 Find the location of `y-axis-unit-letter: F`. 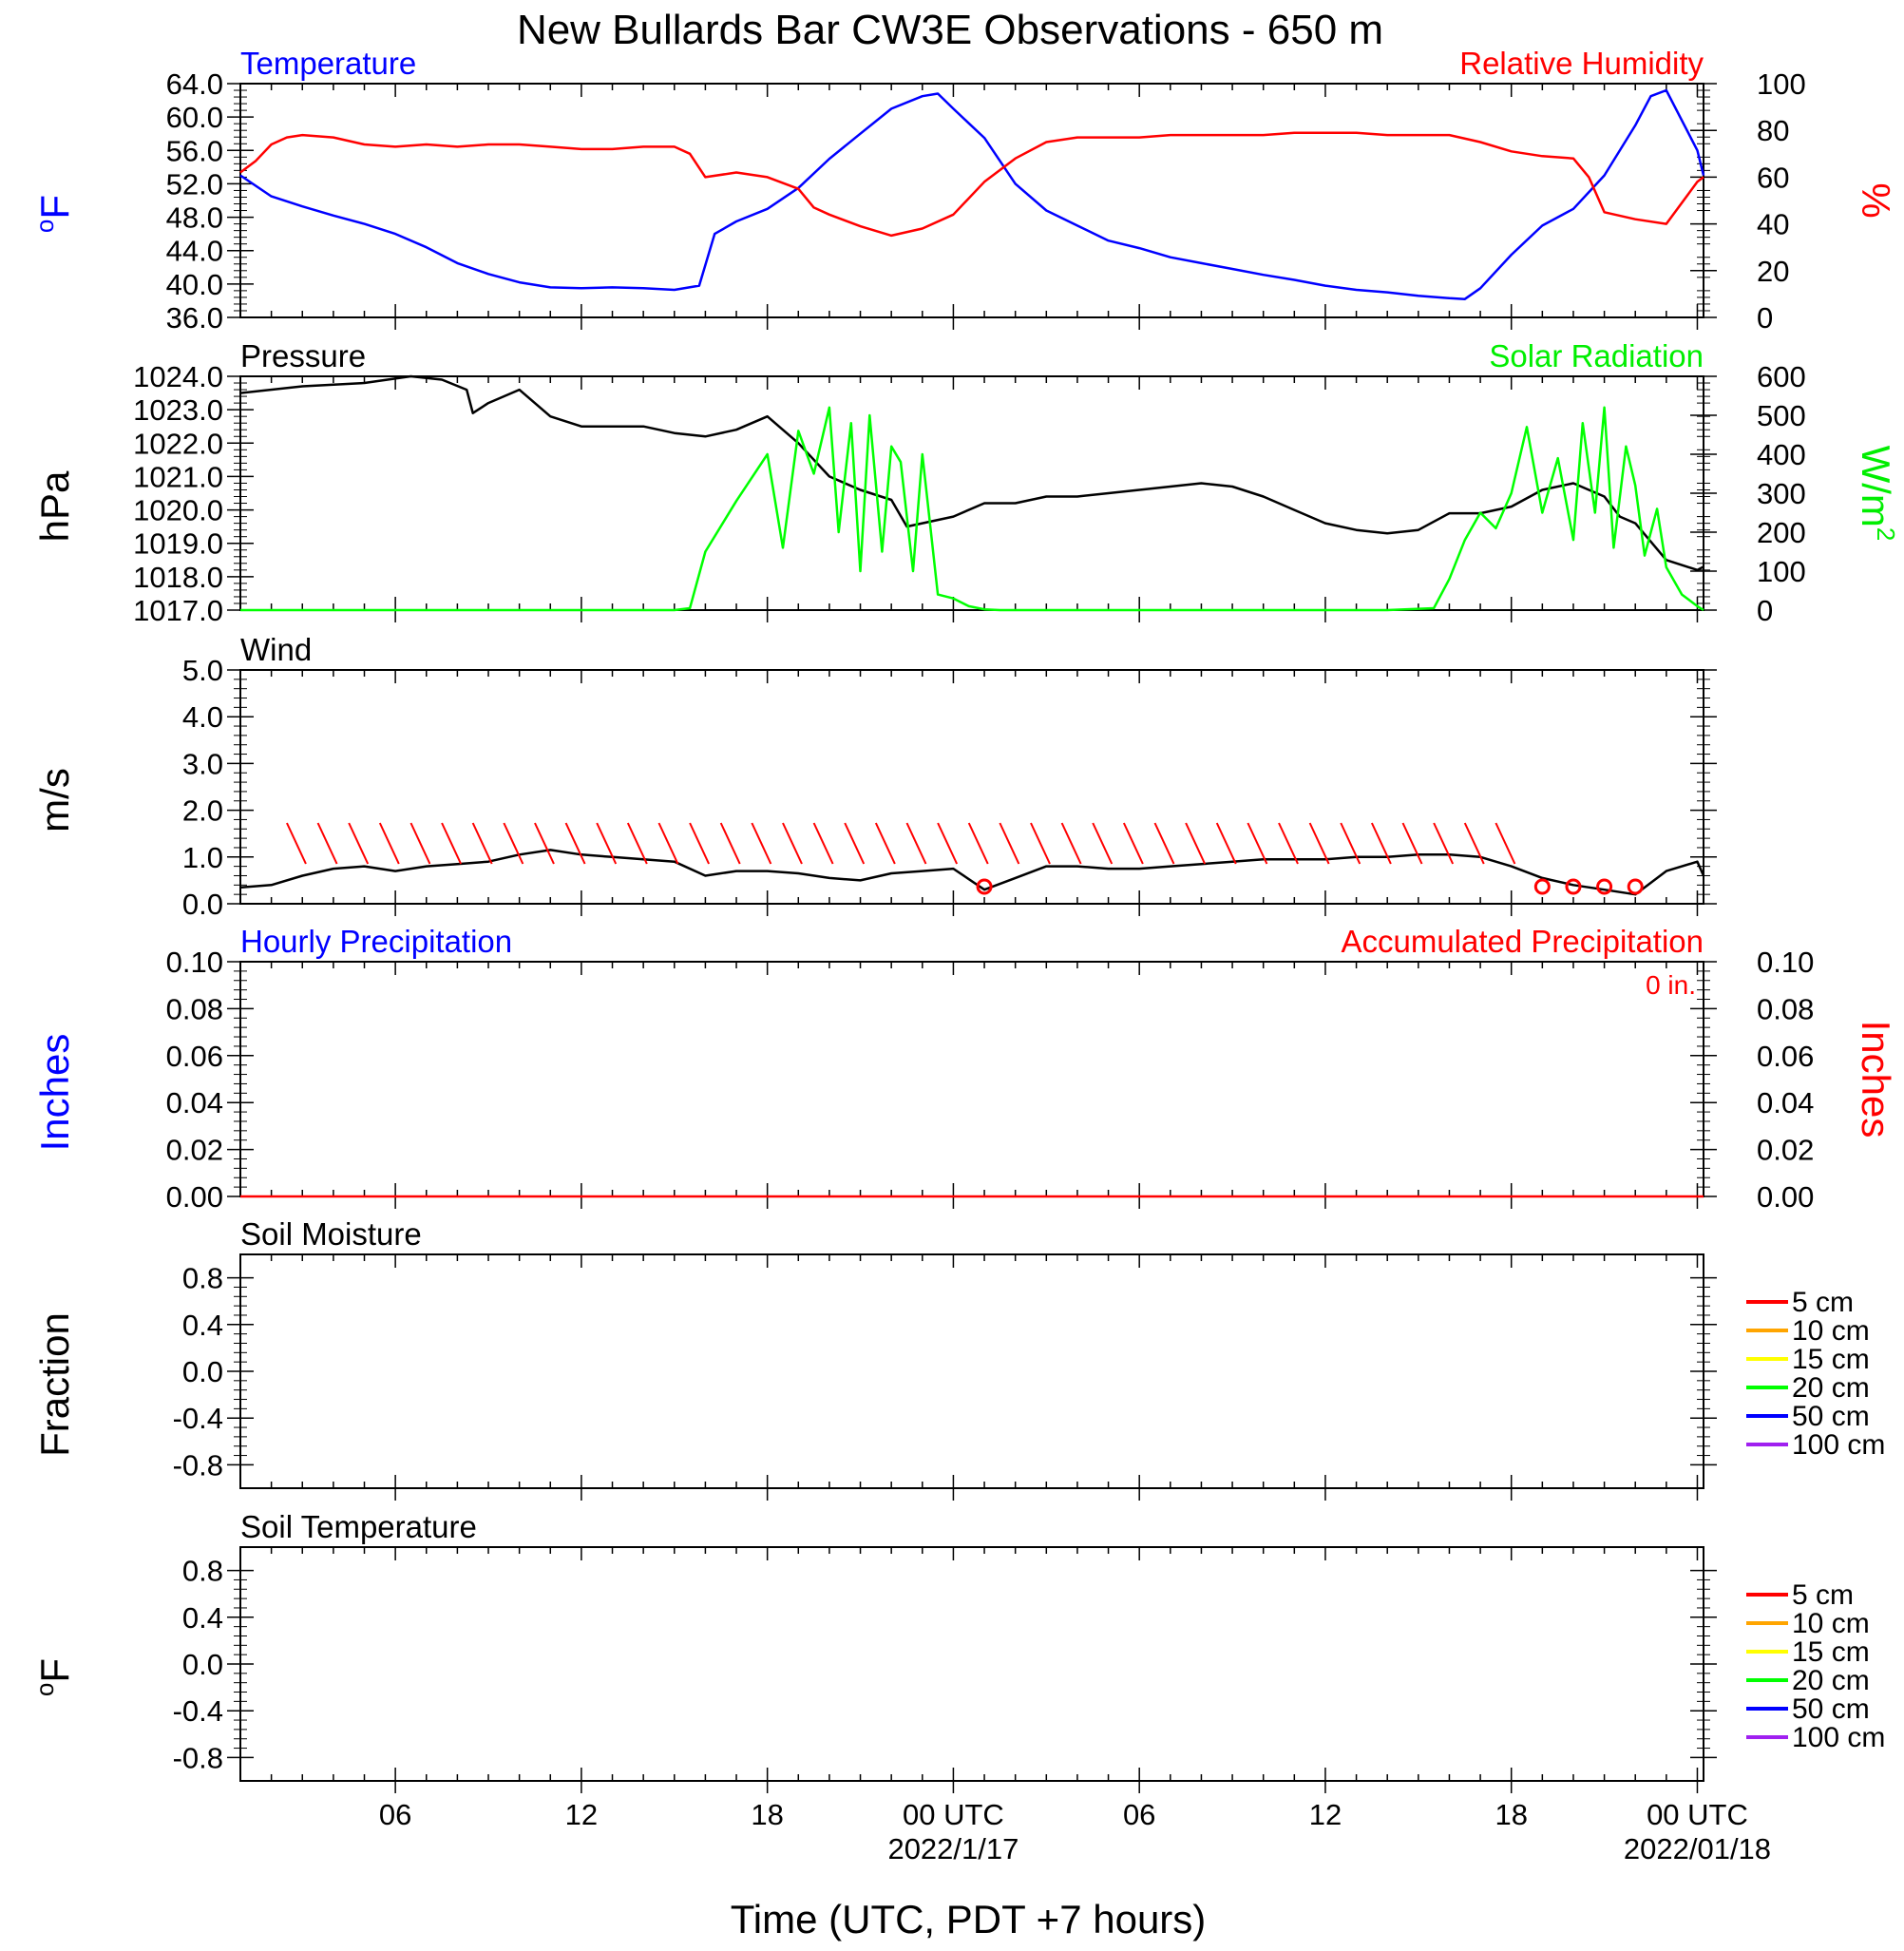

y-axis-unit-letter: F is located at coordinates (55, 208).